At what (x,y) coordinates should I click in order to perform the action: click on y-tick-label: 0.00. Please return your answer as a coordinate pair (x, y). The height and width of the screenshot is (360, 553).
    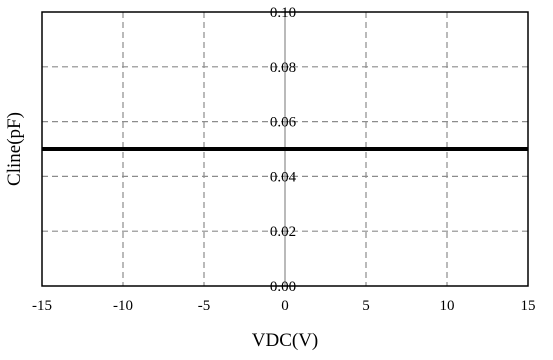
    Looking at the image, I should click on (283, 287).